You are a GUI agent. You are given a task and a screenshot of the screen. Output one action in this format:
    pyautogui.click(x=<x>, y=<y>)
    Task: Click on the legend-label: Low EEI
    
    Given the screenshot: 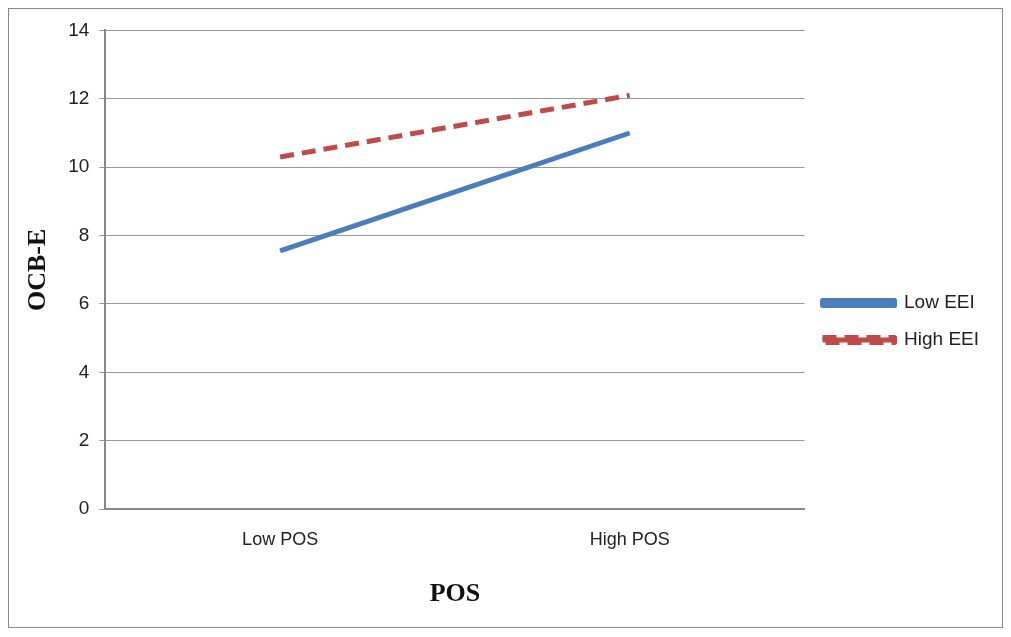 What is the action you would take?
    pyautogui.click(x=939, y=302)
    